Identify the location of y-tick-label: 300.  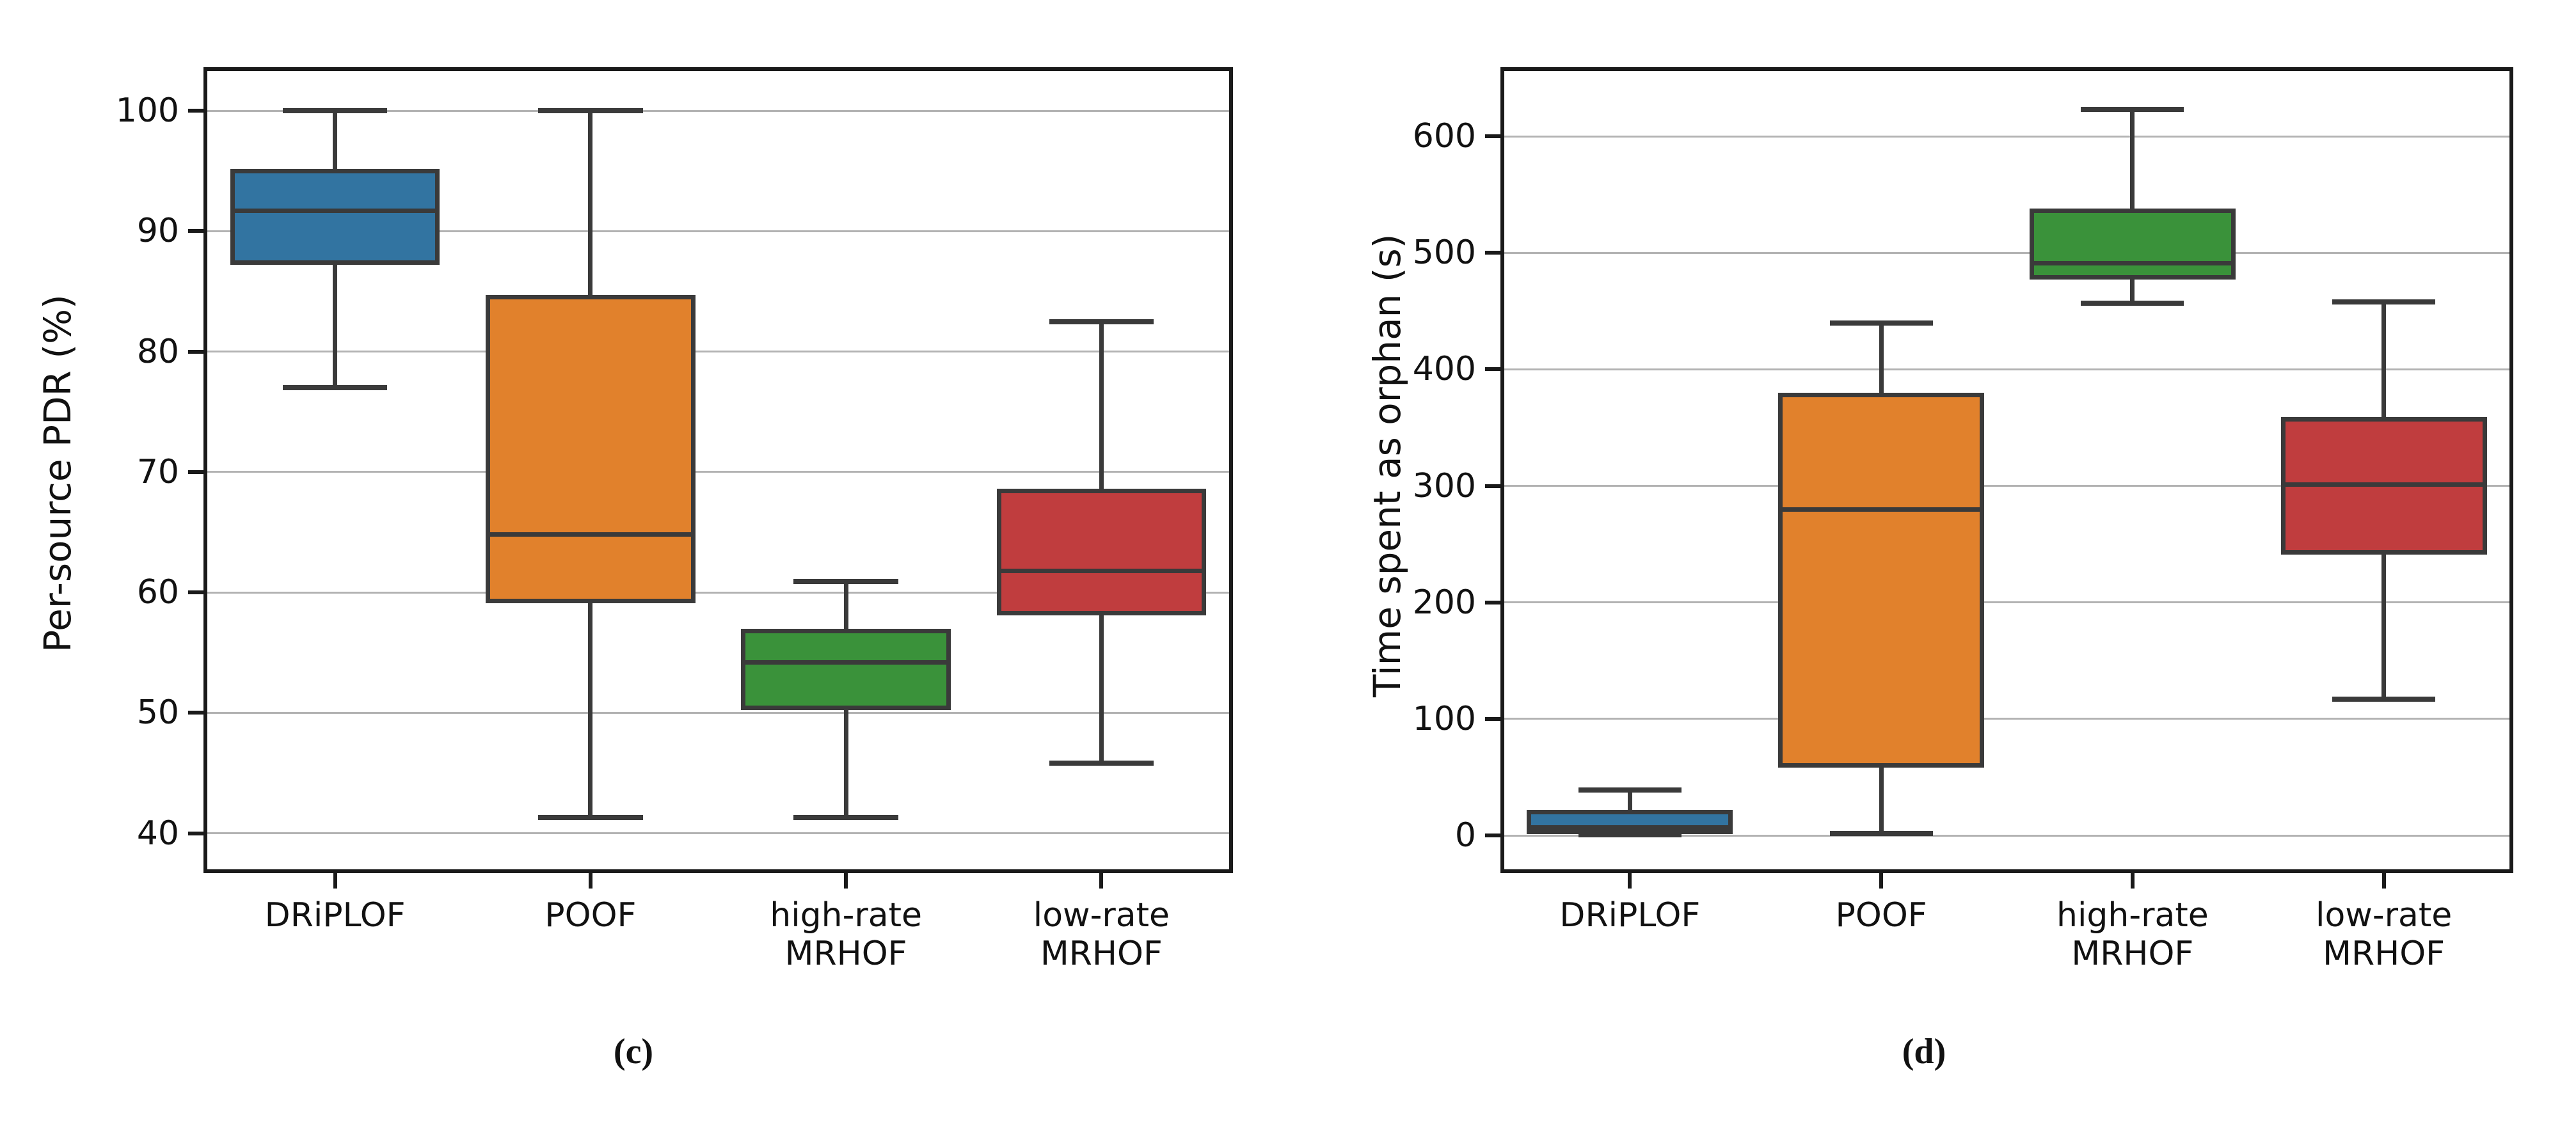
(1444, 486).